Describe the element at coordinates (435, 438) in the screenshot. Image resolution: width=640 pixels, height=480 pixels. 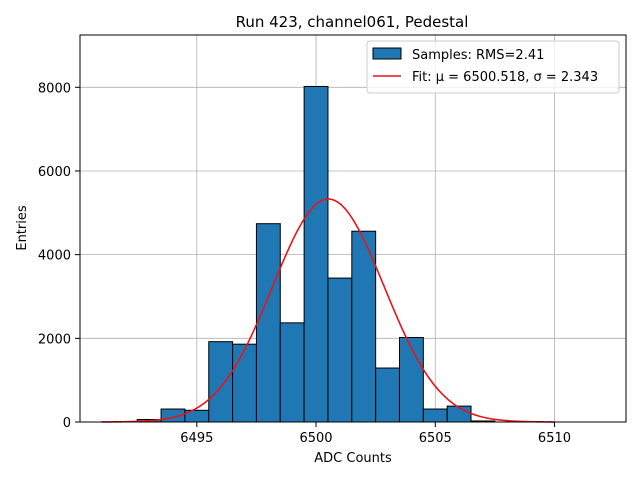
I see `x-tick-label: 6505` at that location.